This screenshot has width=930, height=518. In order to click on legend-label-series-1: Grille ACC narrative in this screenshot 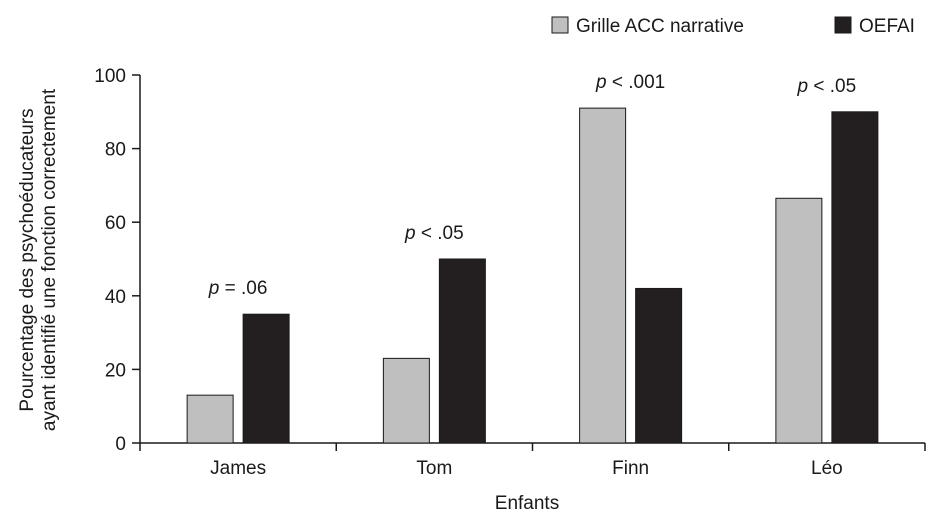, I will do `click(660, 26)`.